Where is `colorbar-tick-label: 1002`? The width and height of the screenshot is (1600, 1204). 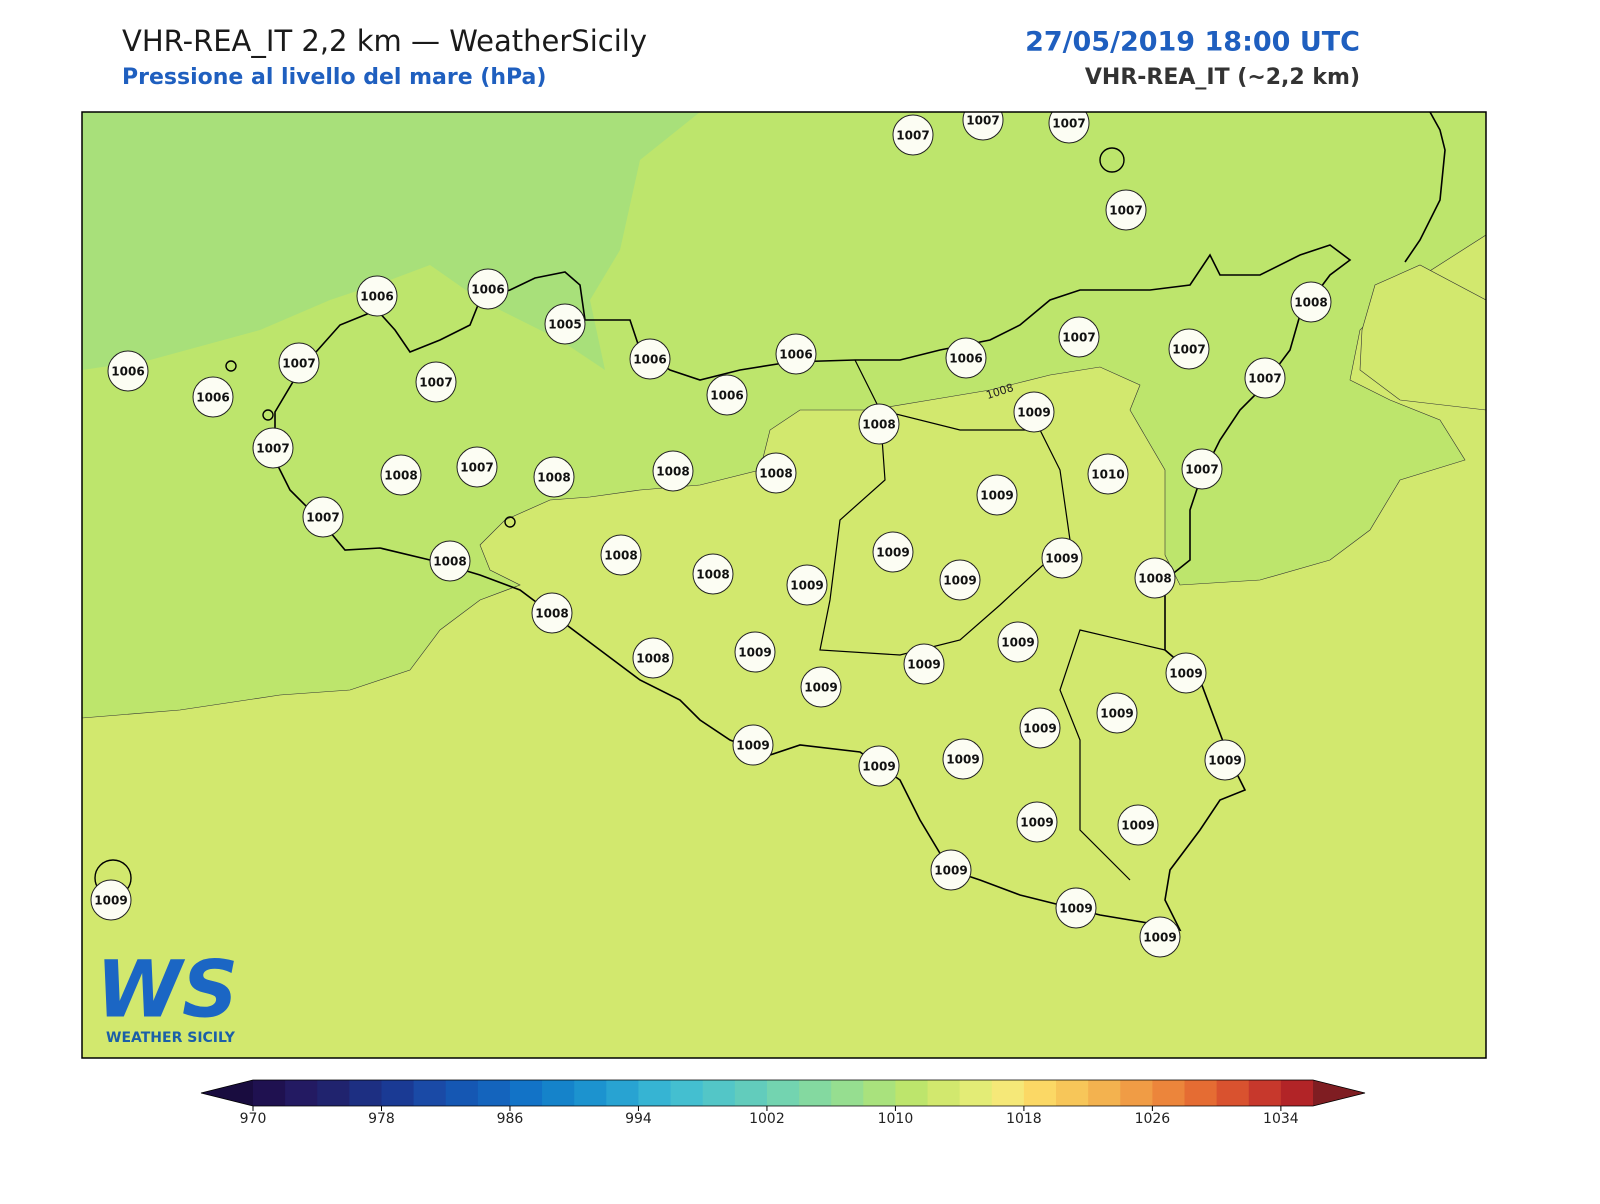 colorbar-tick-label: 1002 is located at coordinates (767, 1119).